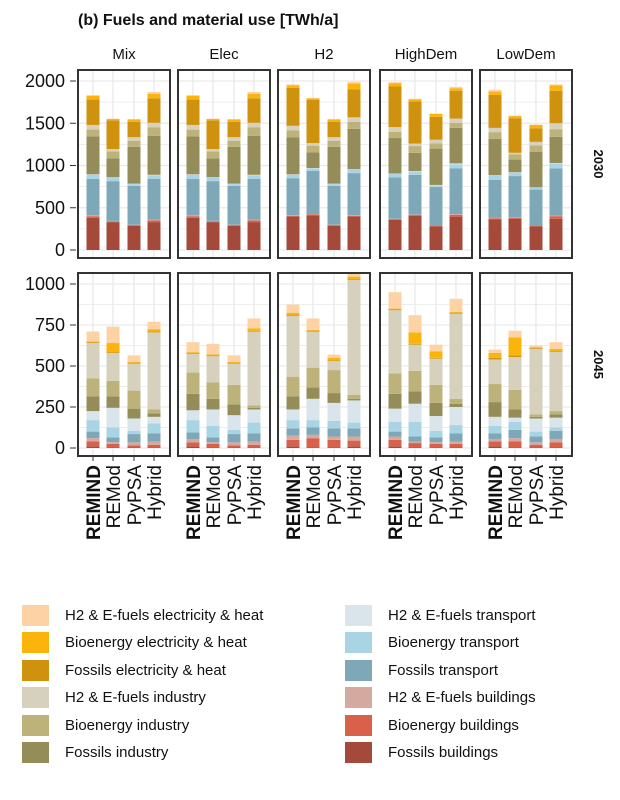  What do you see at coordinates (453, 642) in the screenshot?
I see `legend-label: Bioenergy transport` at bounding box center [453, 642].